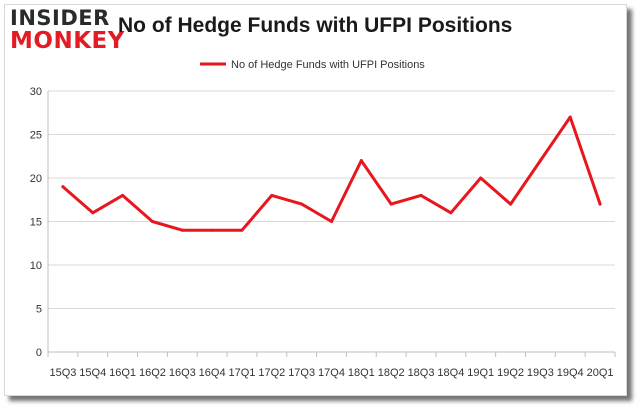  I want to click on y-tick-label: 25, so click(36, 136).